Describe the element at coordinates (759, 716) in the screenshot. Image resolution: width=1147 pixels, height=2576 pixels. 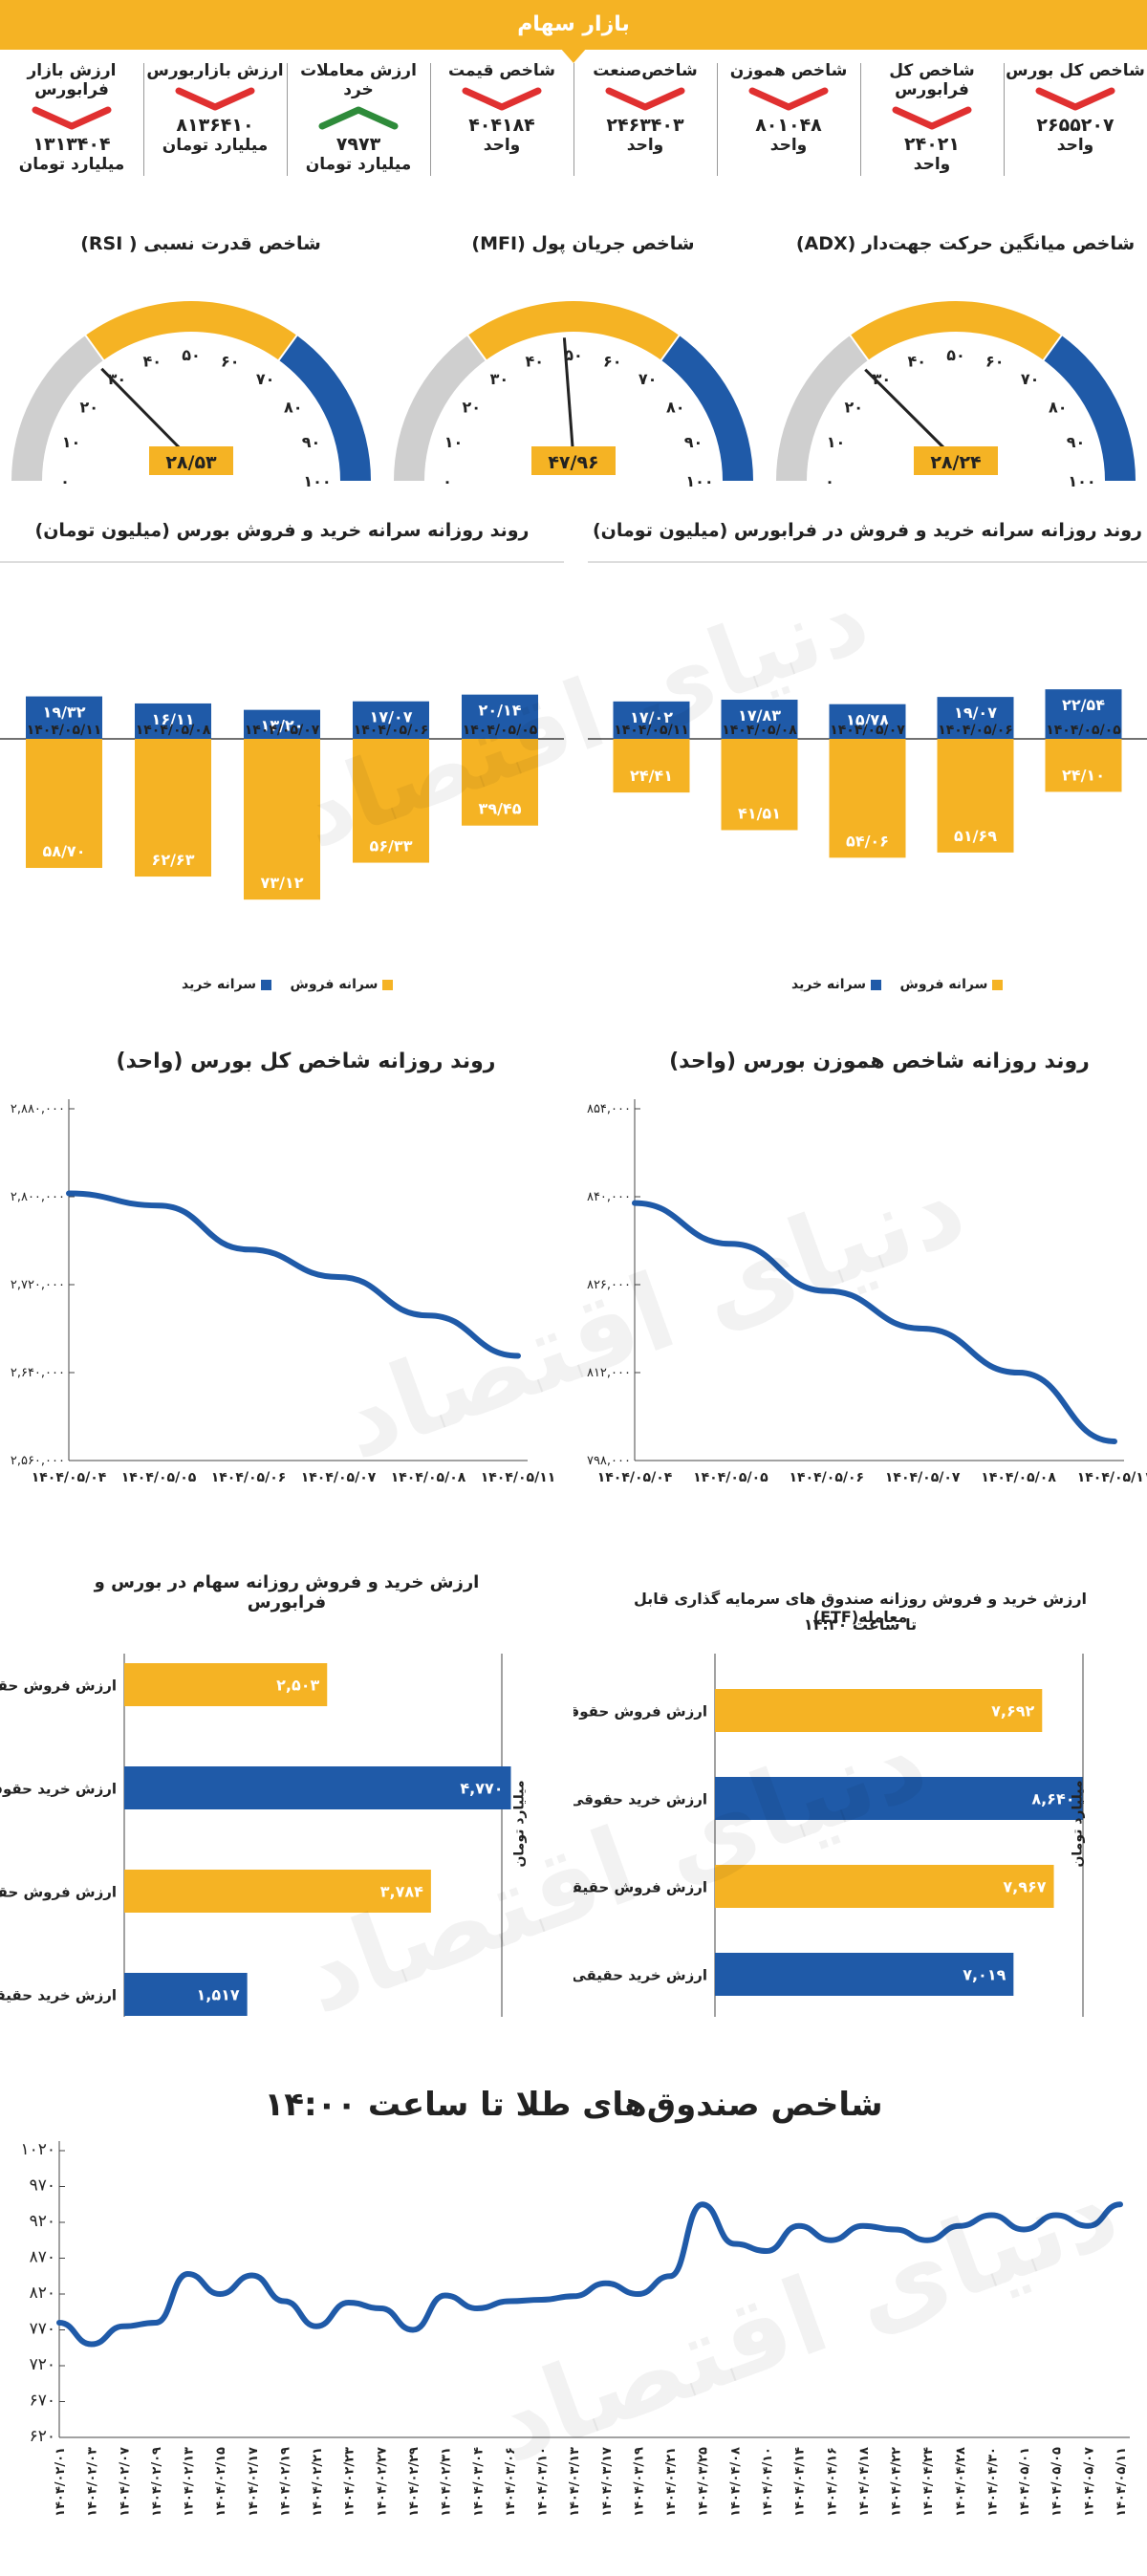
I see `buy-bar-label: ۱۷/۸۳` at that location.